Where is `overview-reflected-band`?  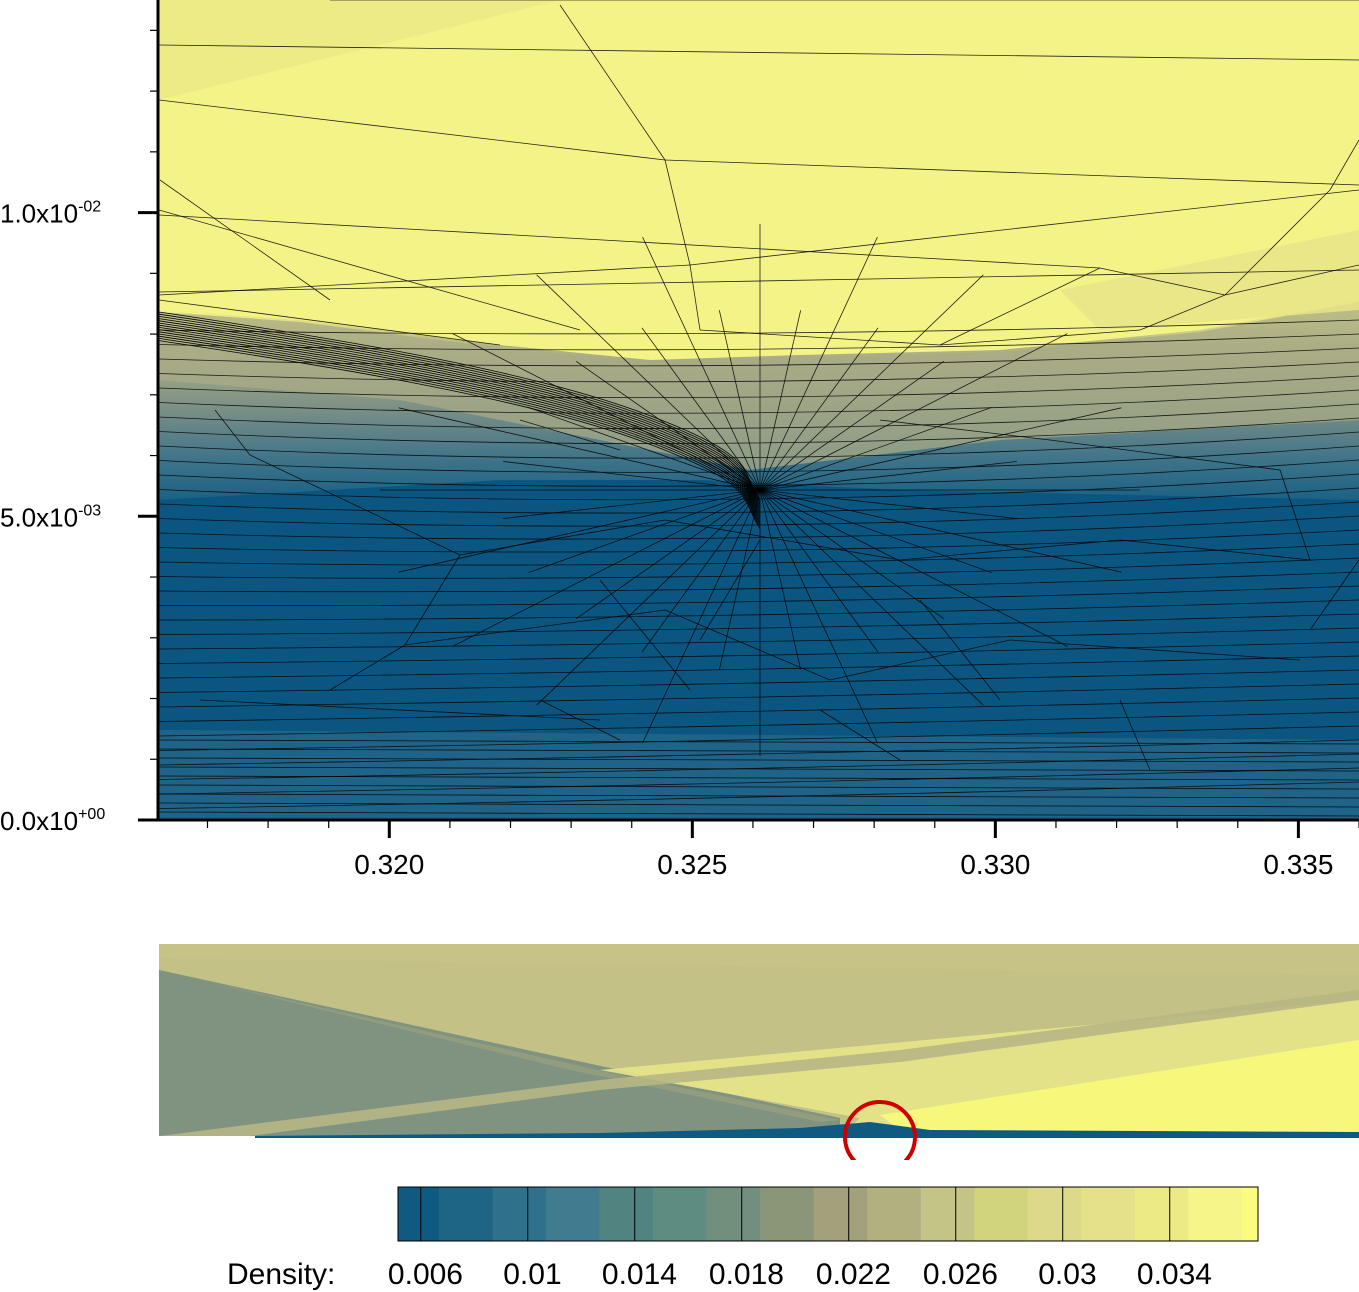
overview-reflected-band is located at coordinates (759, 1063).